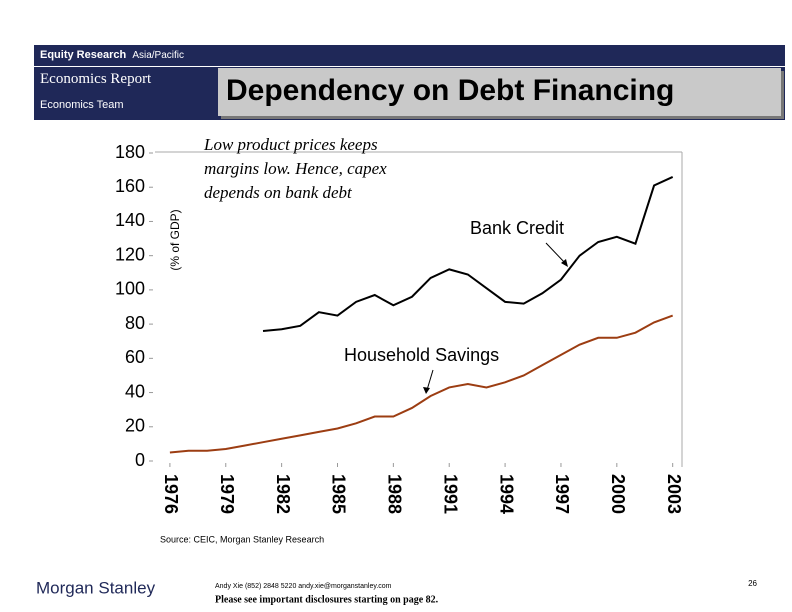 The image size is (792, 612). I want to click on x-tick-label: 1994, so click(506, 494).